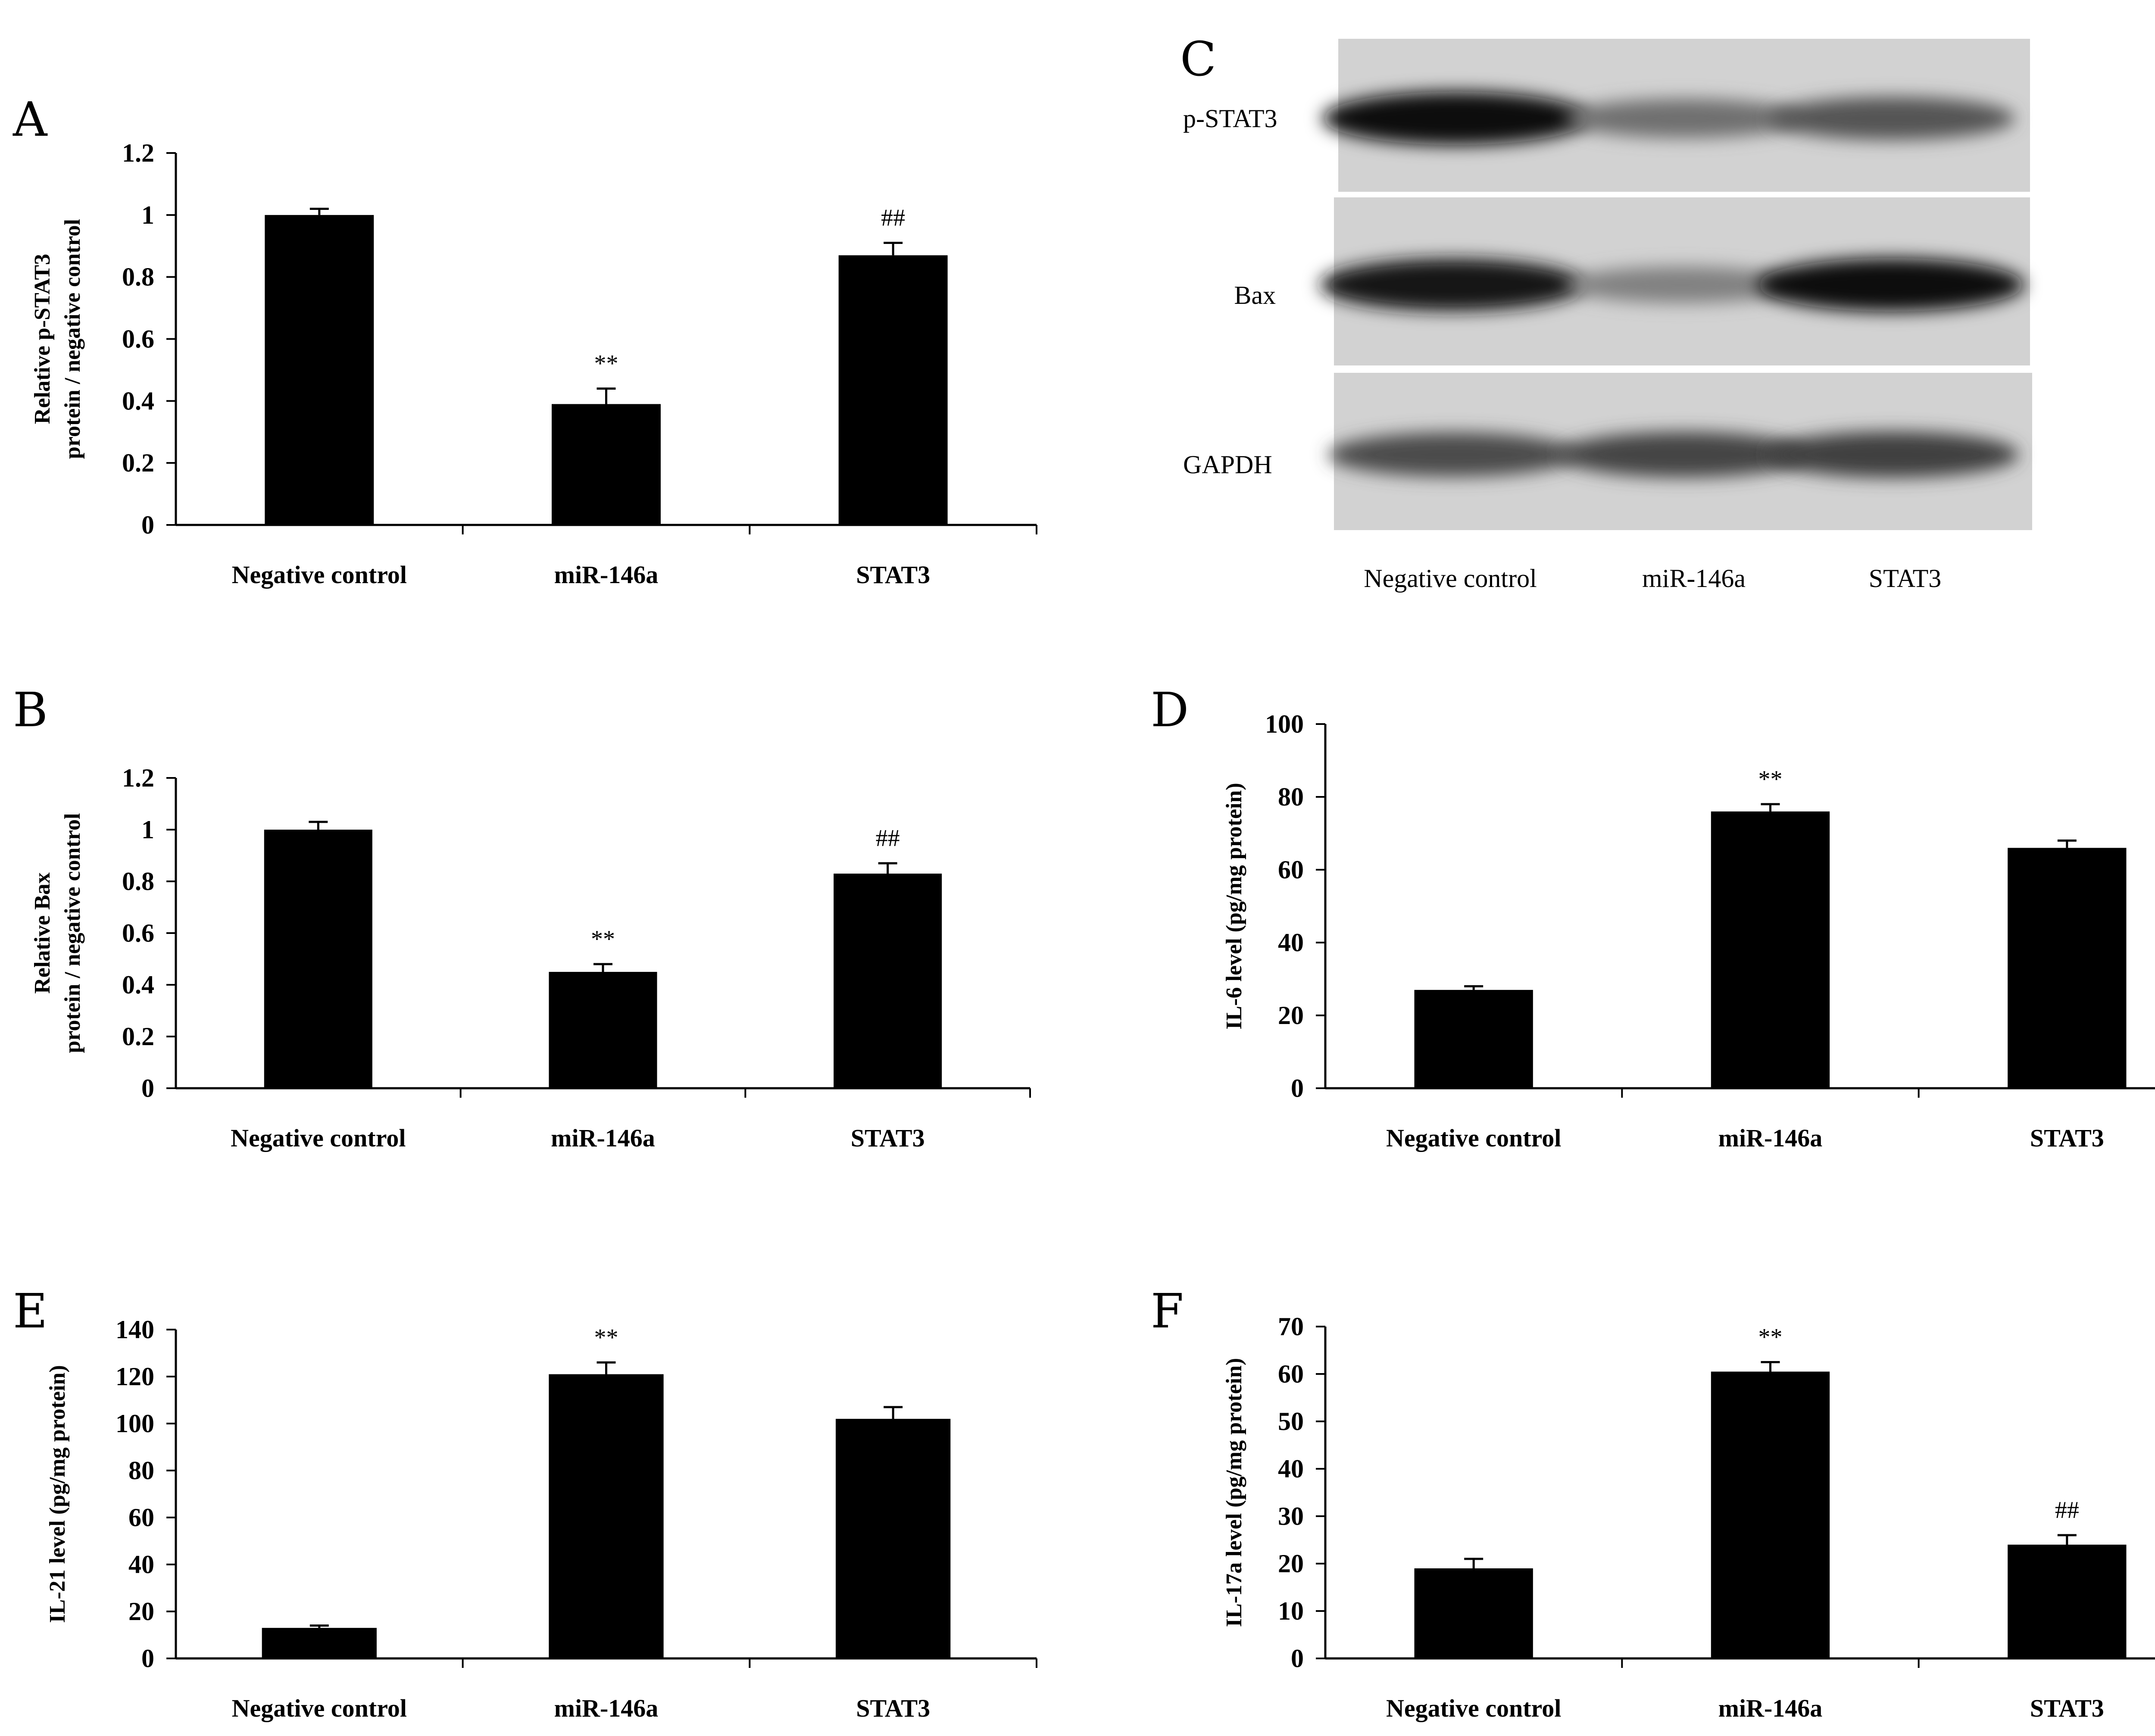  Describe the element at coordinates (1291, 1374) in the screenshot. I see `panel-f-ytick-label: 60` at that location.